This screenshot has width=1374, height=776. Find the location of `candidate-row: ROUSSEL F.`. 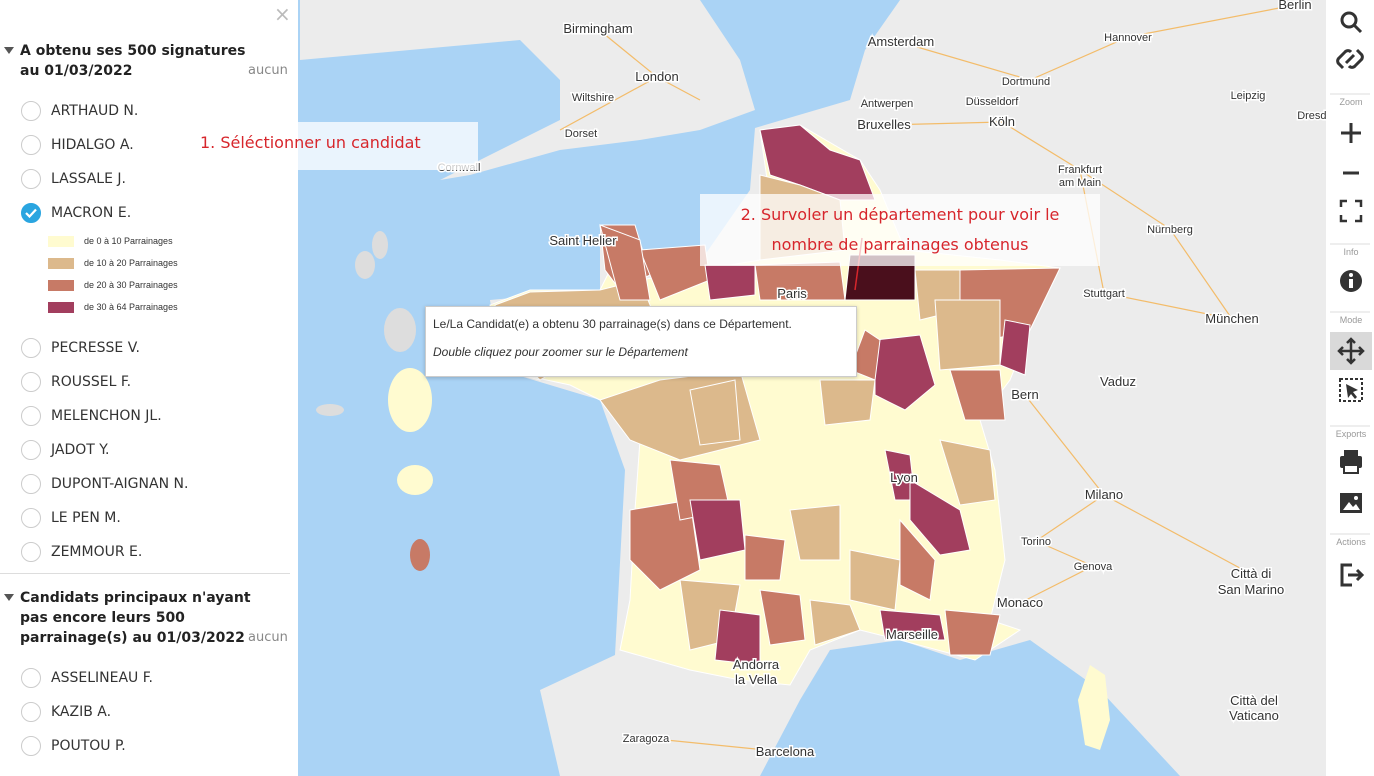

candidate-row: ROUSSEL F. is located at coordinates (149, 382).